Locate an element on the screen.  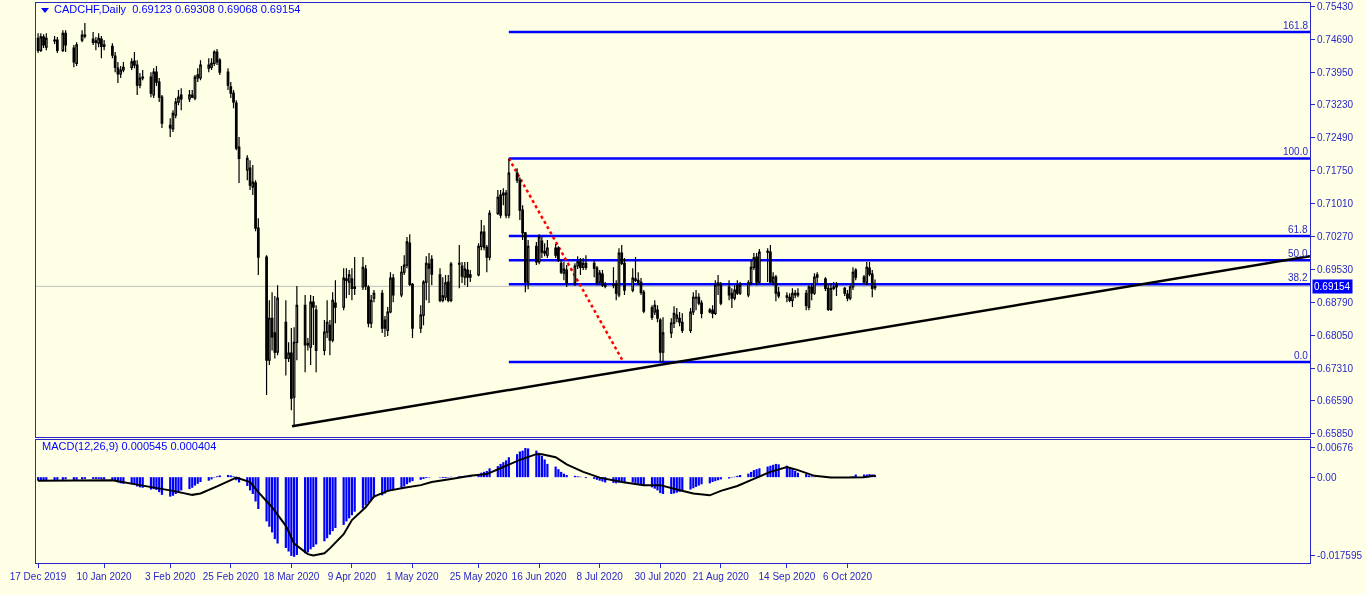
chart-title: CADCHF,Daily 0.69123 0.69308 0.69068 0.69154 is located at coordinates (177, 8).